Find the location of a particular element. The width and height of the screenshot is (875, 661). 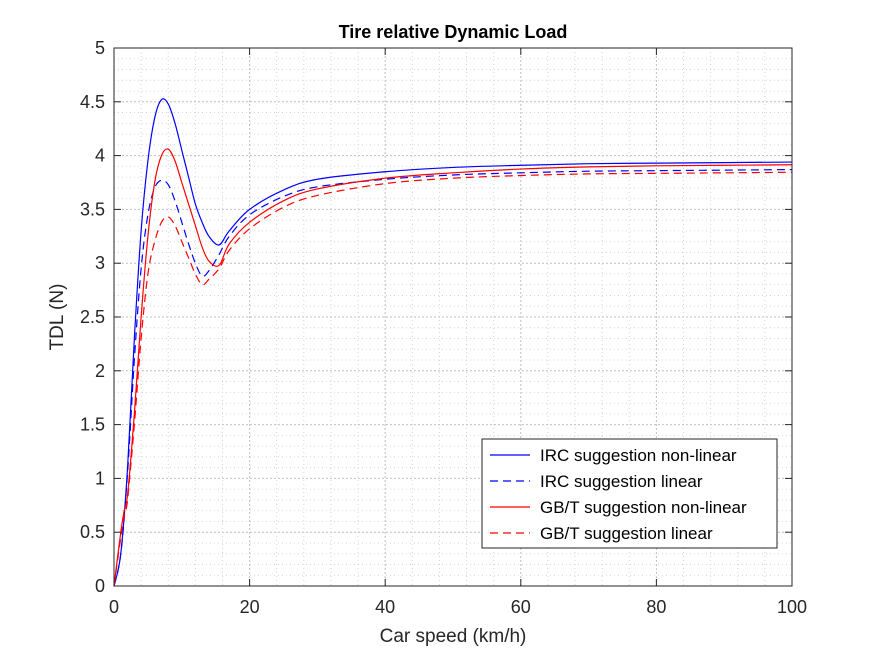

legend-box is located at coordinates (629, 493).